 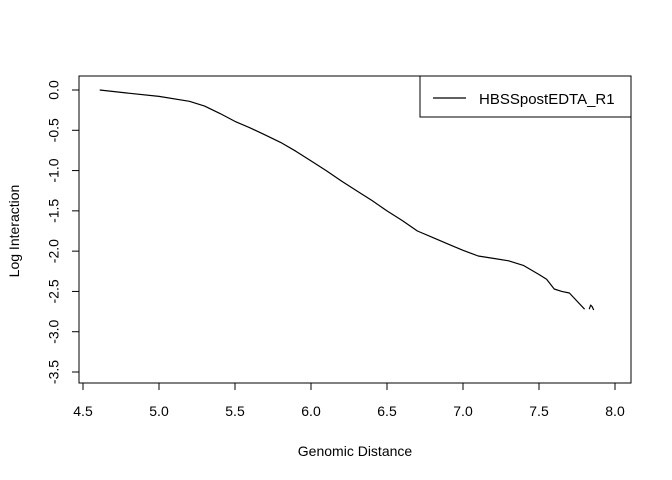 I want to click on x-tick-label: 5.5, so click(x=235, y=411).